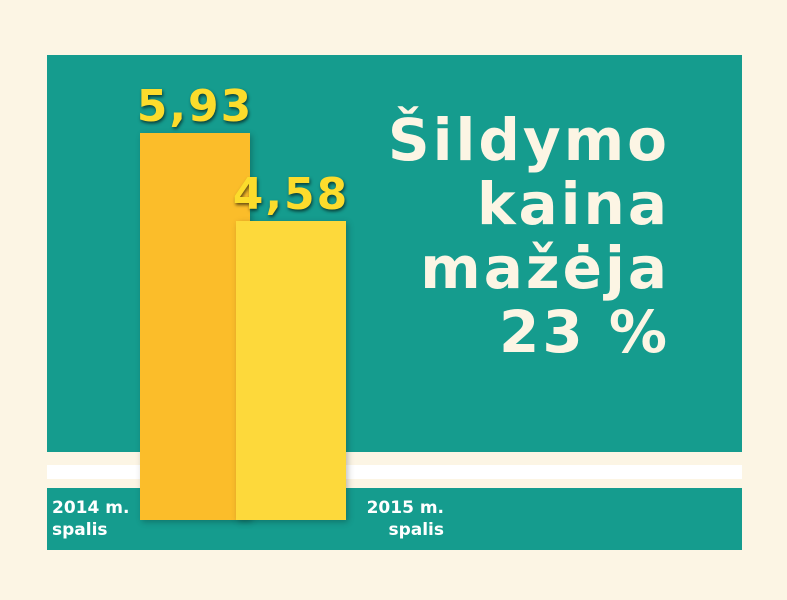 This screenshot has height=600, width=787. Describe the element at coordinates (405, 519) in the screenshot. I see `category-label: 2015 m. spalis` at that location.